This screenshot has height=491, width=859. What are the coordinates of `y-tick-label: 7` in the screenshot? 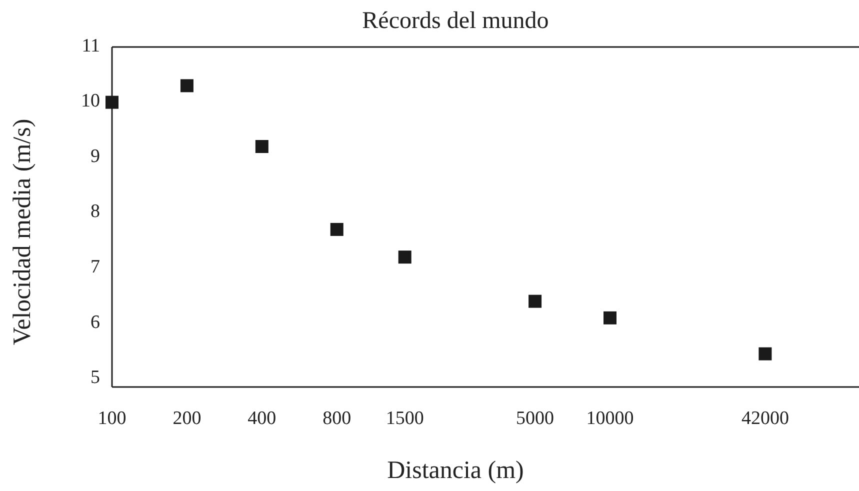 It's located at (95, 267).